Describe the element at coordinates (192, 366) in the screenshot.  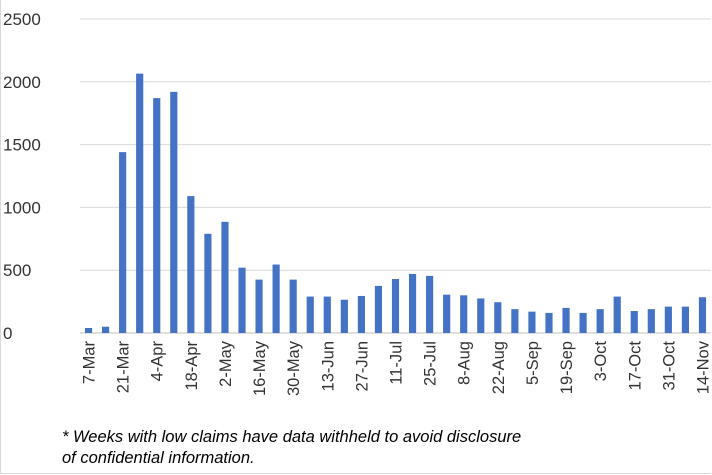
I see `x-tick-label: 18-Apr` at that location.